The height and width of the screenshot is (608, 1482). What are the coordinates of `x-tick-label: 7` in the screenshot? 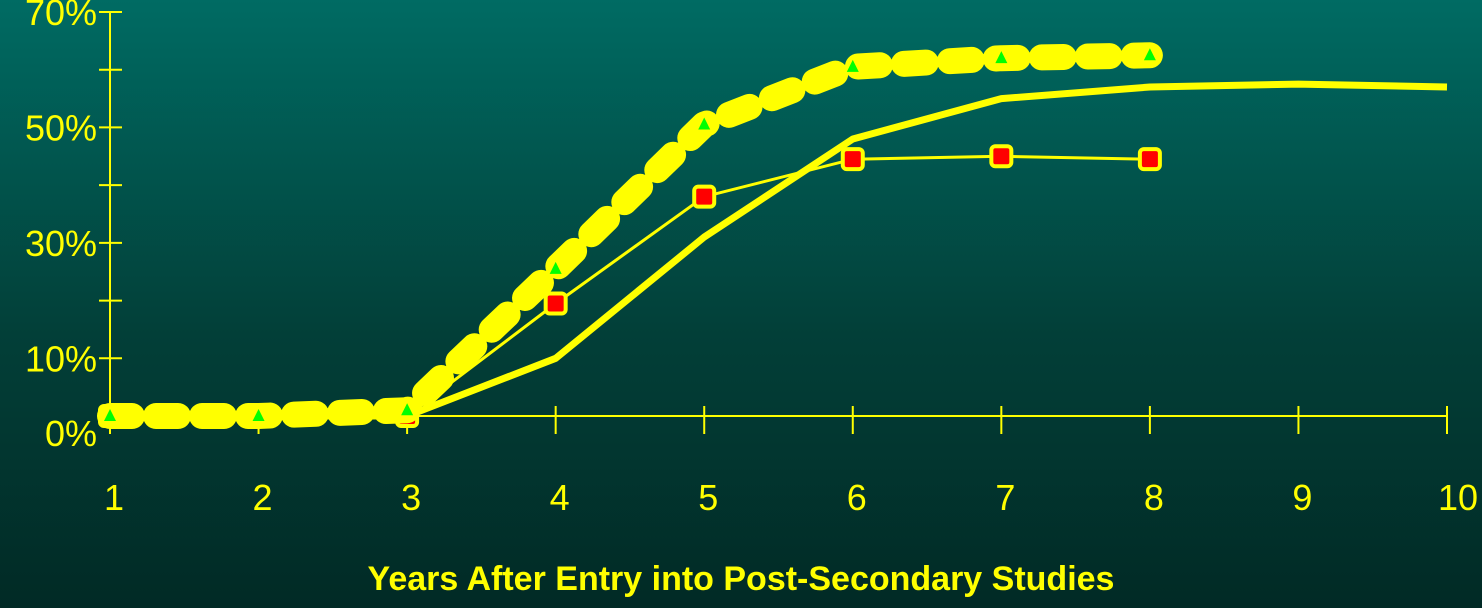 It's located at (1005, 497).